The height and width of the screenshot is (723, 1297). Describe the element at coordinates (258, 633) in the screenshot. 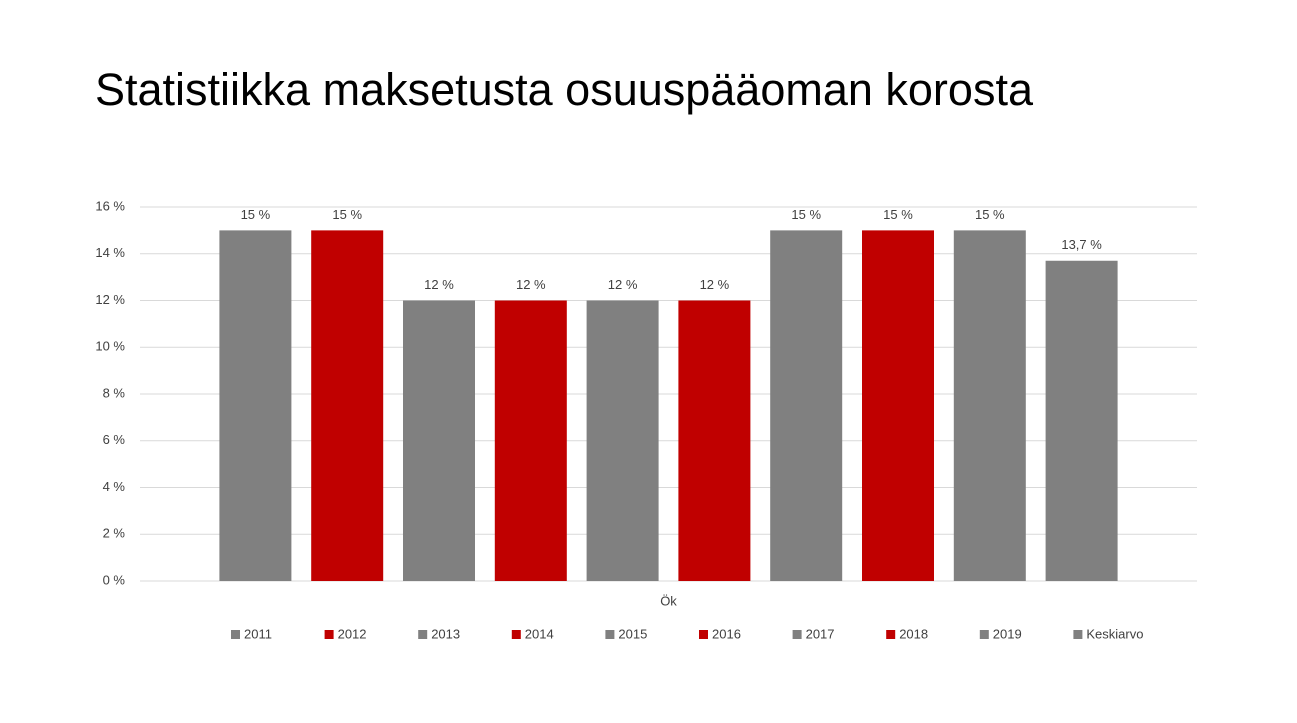

I see `legend-label: 2011` at that location.